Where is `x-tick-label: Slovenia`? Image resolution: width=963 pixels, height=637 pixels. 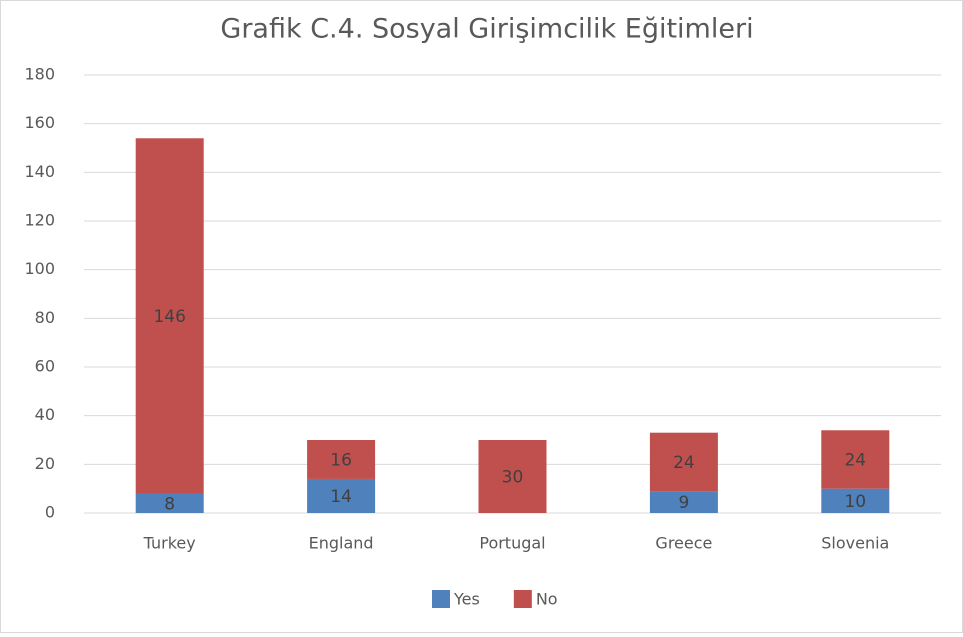
x-tick-label: Slovenia is located at coordinates (855, 543).